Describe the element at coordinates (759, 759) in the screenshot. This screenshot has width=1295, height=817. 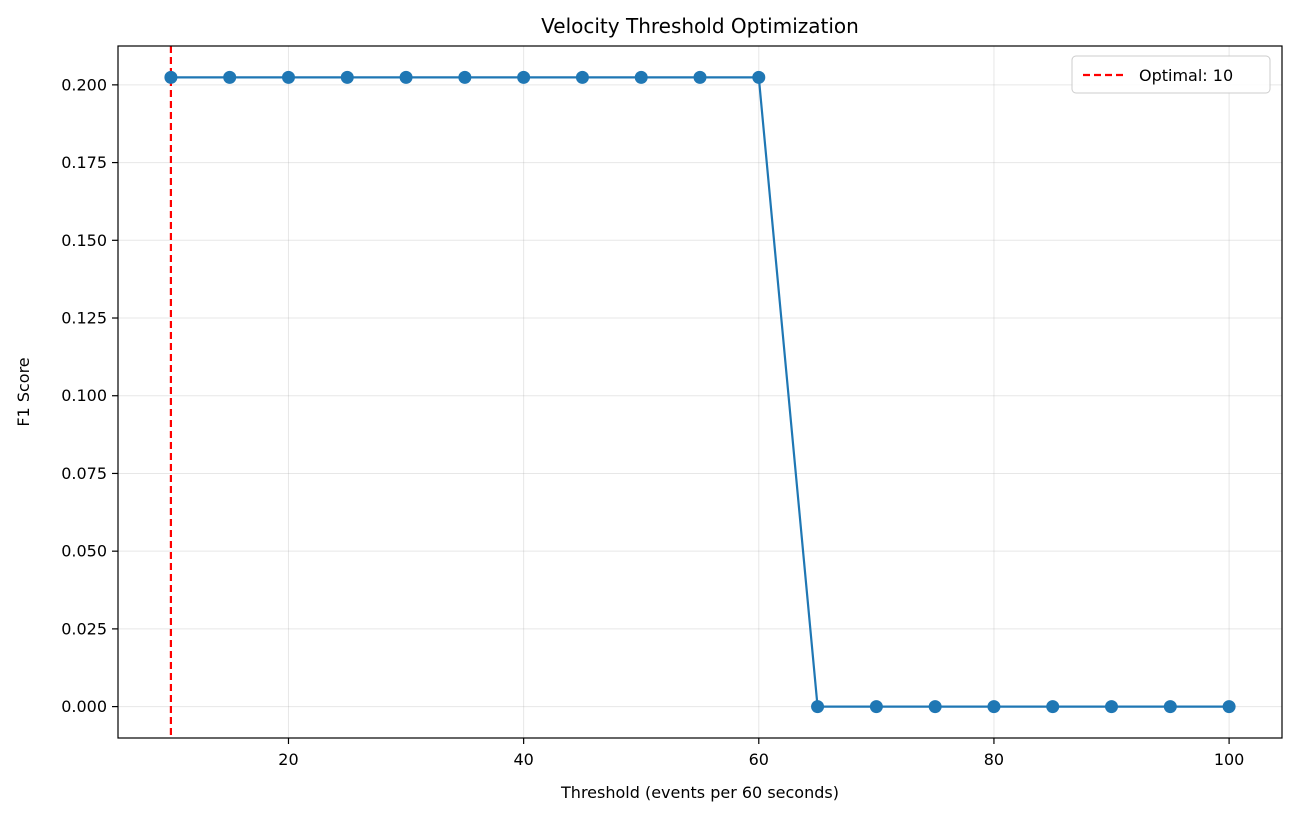
I see `x-tick-label: 60` at that location.